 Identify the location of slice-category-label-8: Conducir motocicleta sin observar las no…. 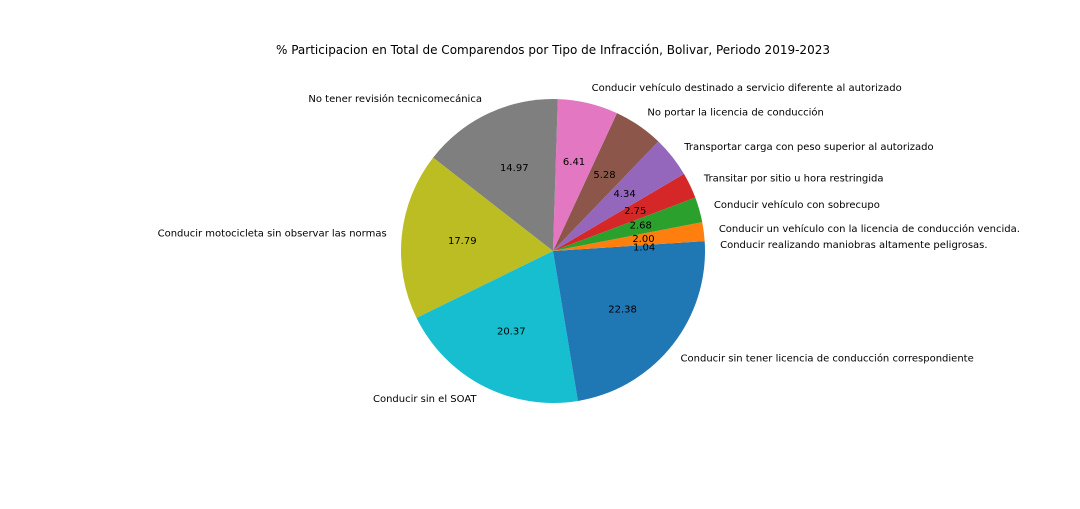
(272, 233).